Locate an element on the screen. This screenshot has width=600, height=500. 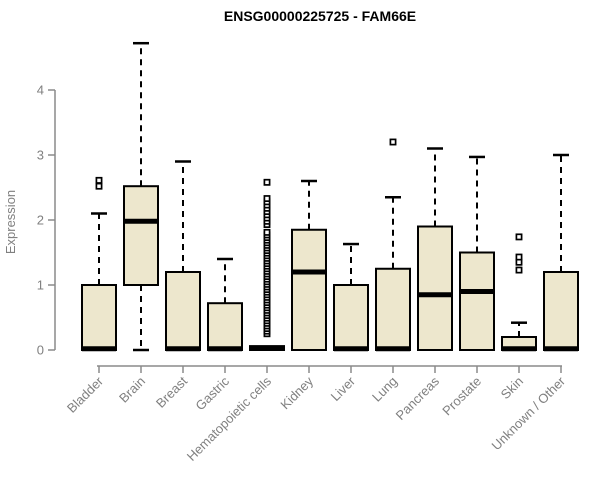
box-kidney is located at coordinates (309, 265).